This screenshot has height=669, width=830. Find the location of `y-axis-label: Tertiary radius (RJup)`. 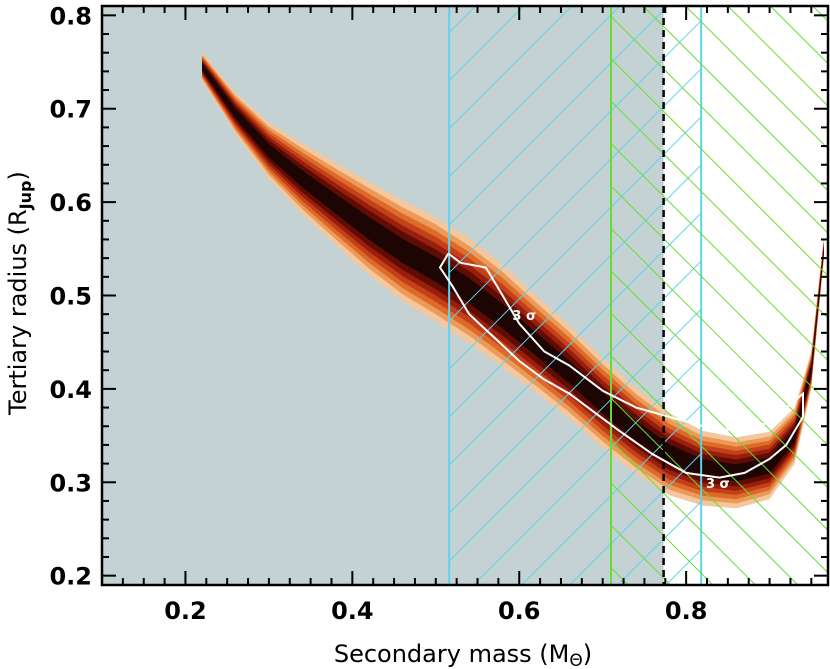

y-axis-label: Tertiary radius (RJup) is located at coordinates (19, 293).